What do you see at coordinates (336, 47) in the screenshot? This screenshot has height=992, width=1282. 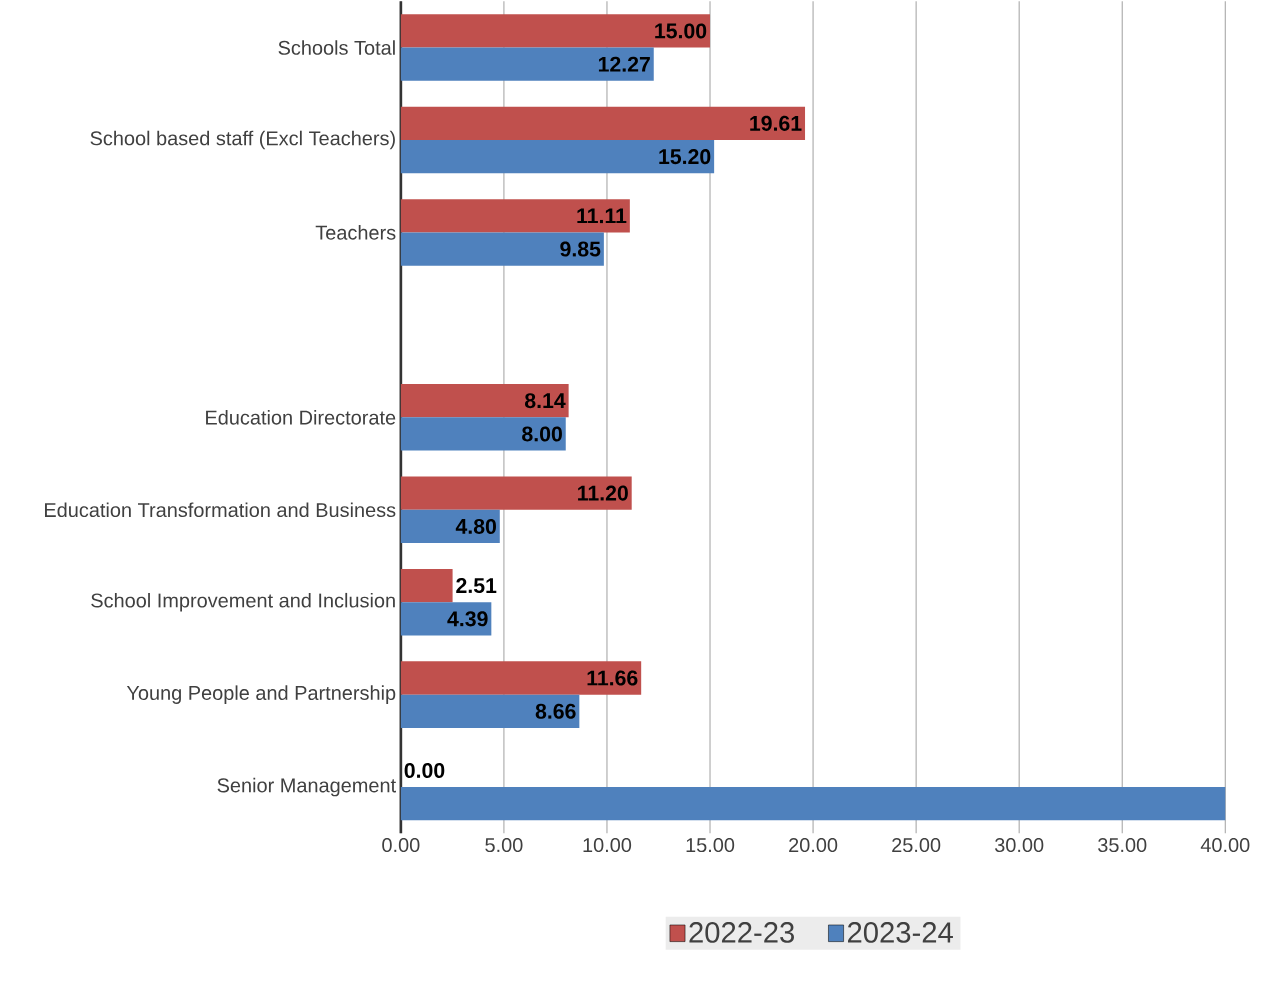 I see `y-tick-label: Schools Total` at bounding box center [336, 47].